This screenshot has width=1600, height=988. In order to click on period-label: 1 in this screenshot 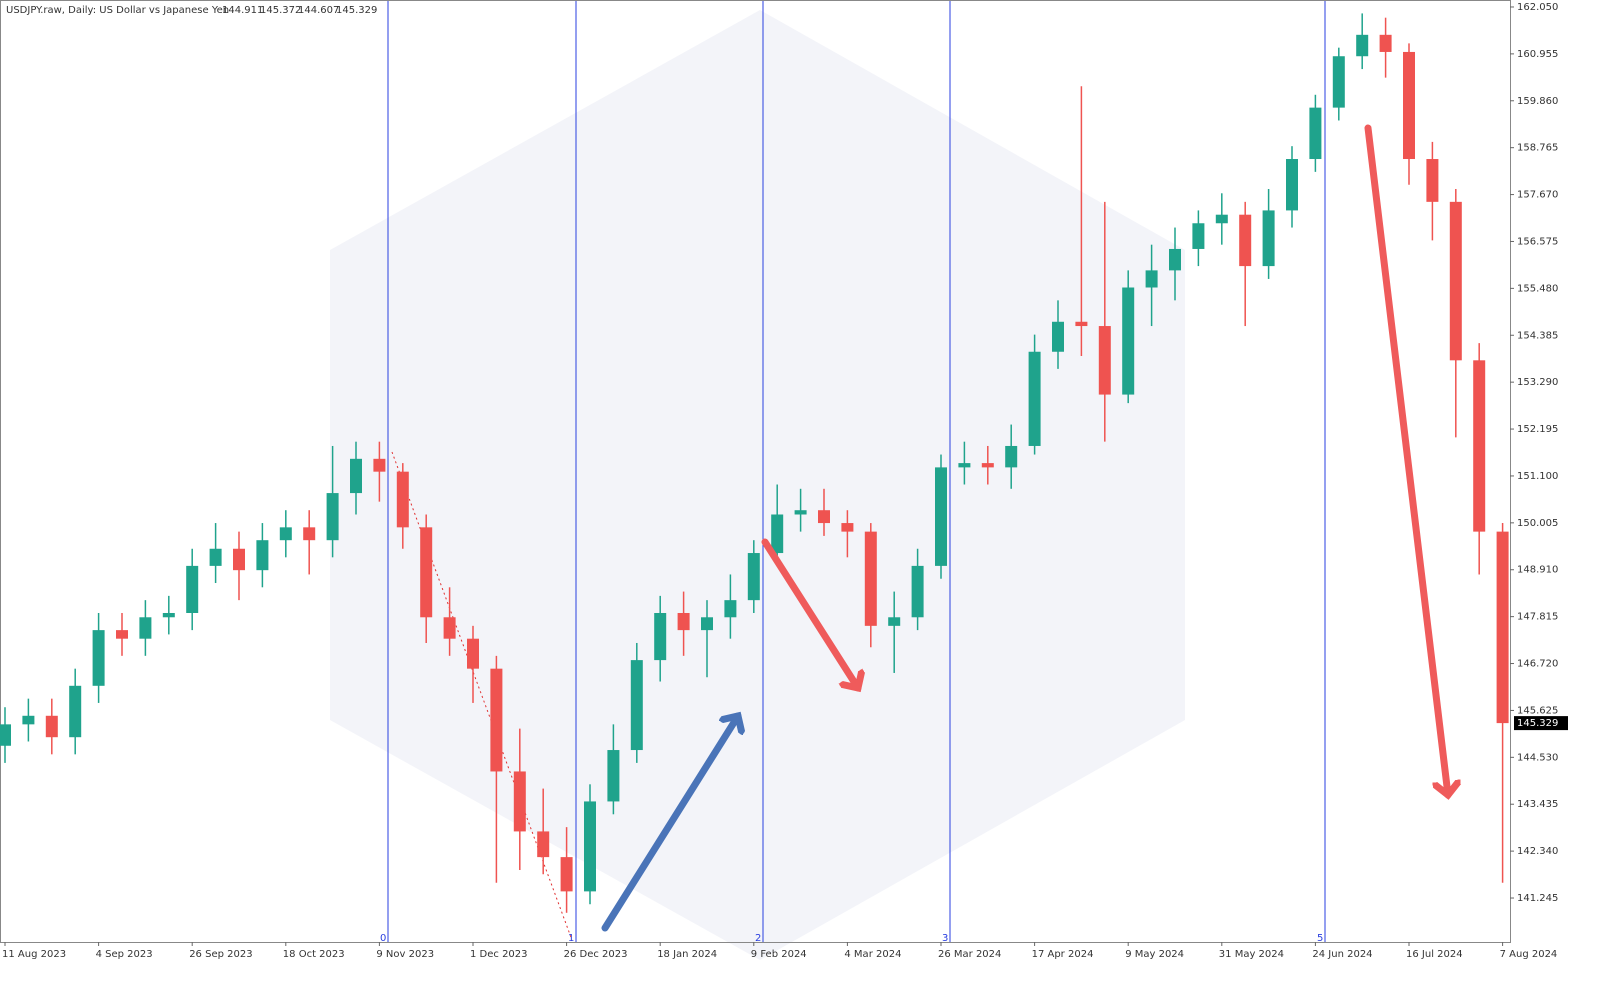, I will do `click(571, 938)`.